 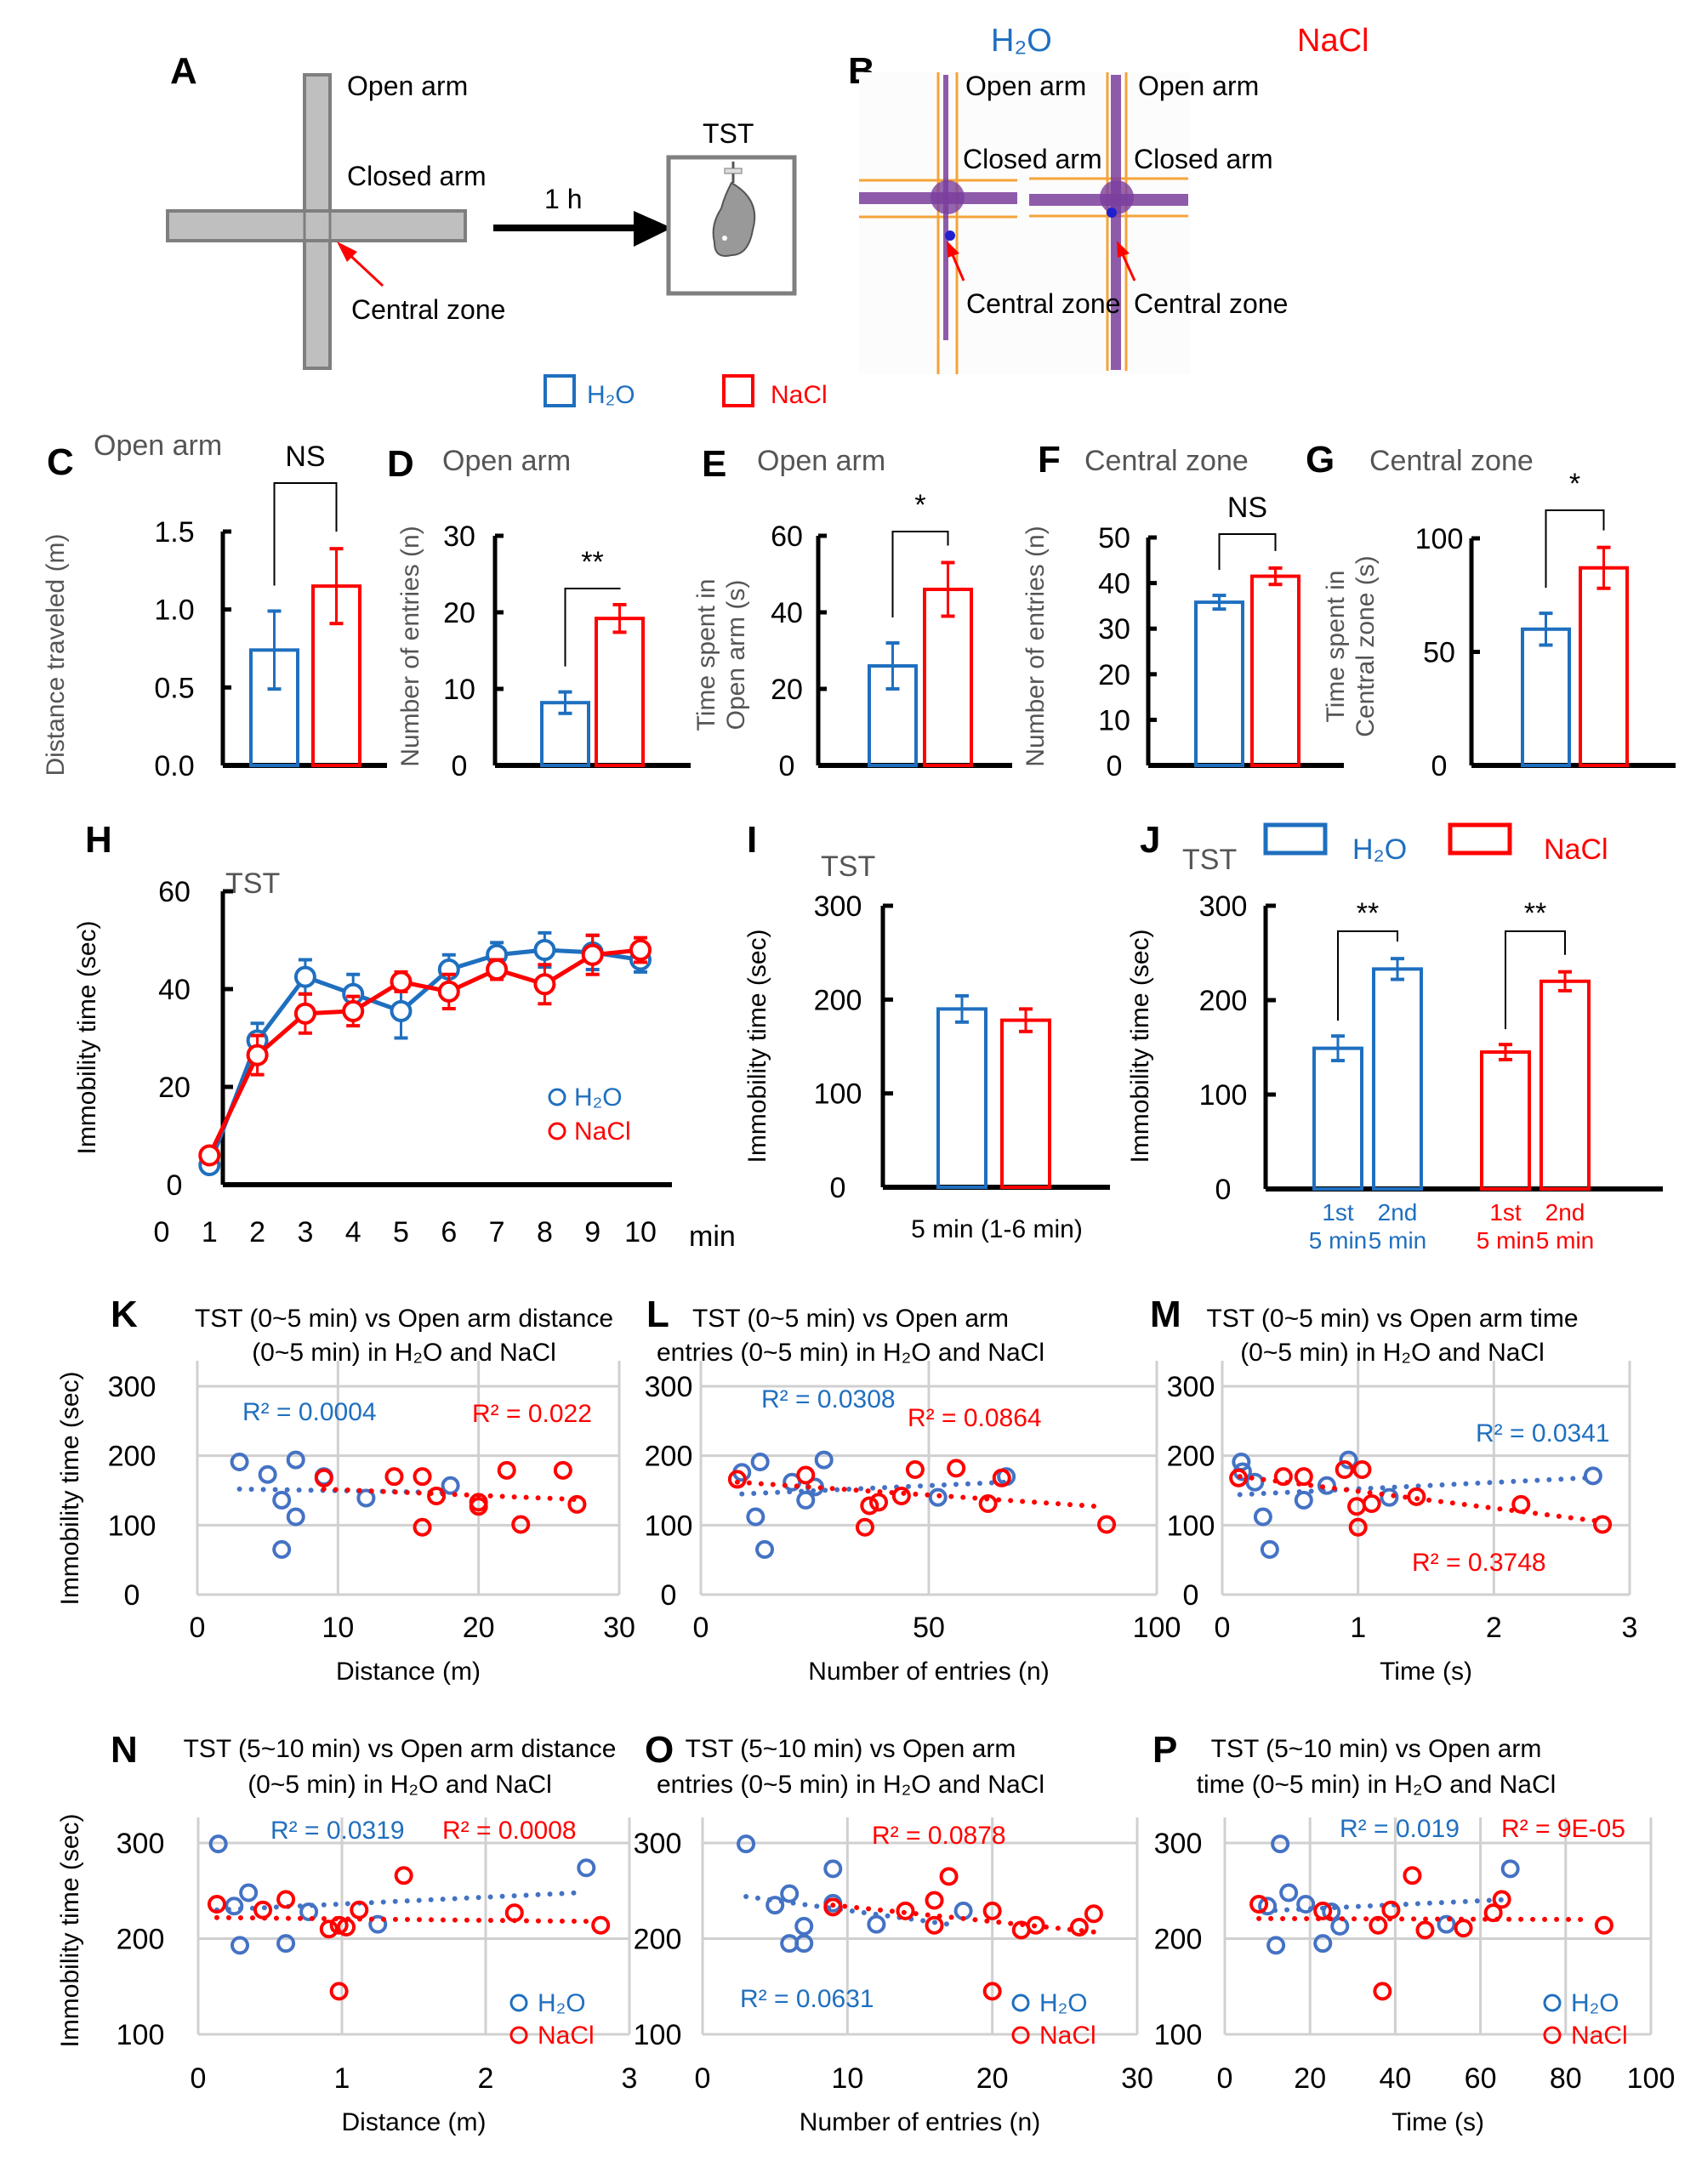 What do you see at coordinates (1114, 584) in the screenshot?
I see `y-tick-label: 40` at bounding box center [1114, 584].